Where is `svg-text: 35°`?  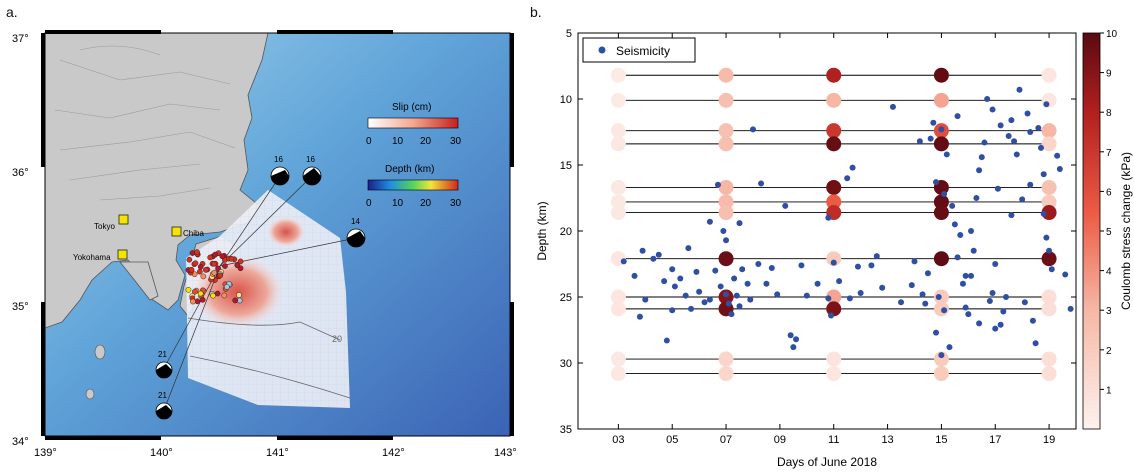 svg-text: 35° is located at coordinates (20, 307).